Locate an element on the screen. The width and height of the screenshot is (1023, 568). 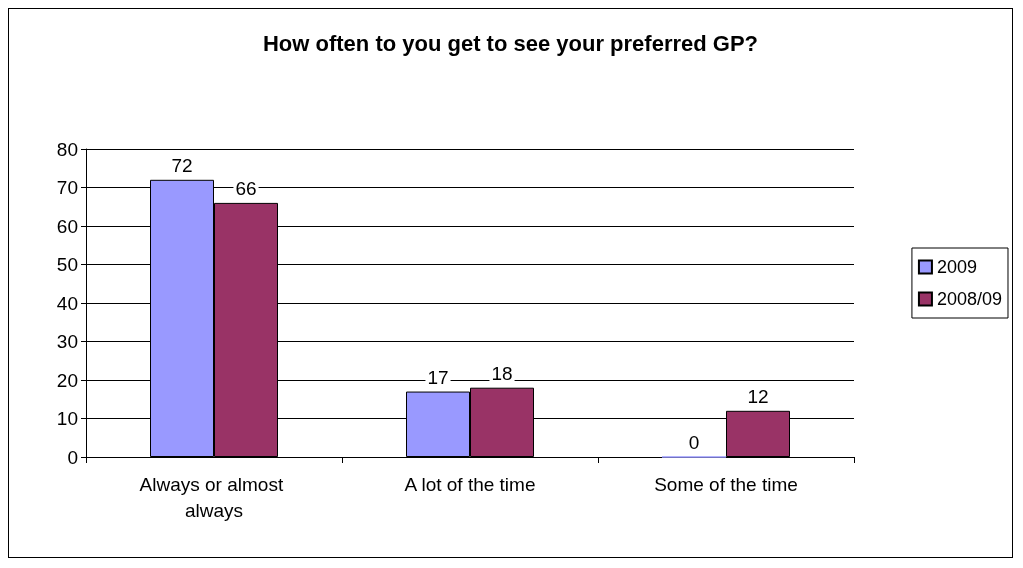
data-label: 72 is located at coordinates (182, 165).